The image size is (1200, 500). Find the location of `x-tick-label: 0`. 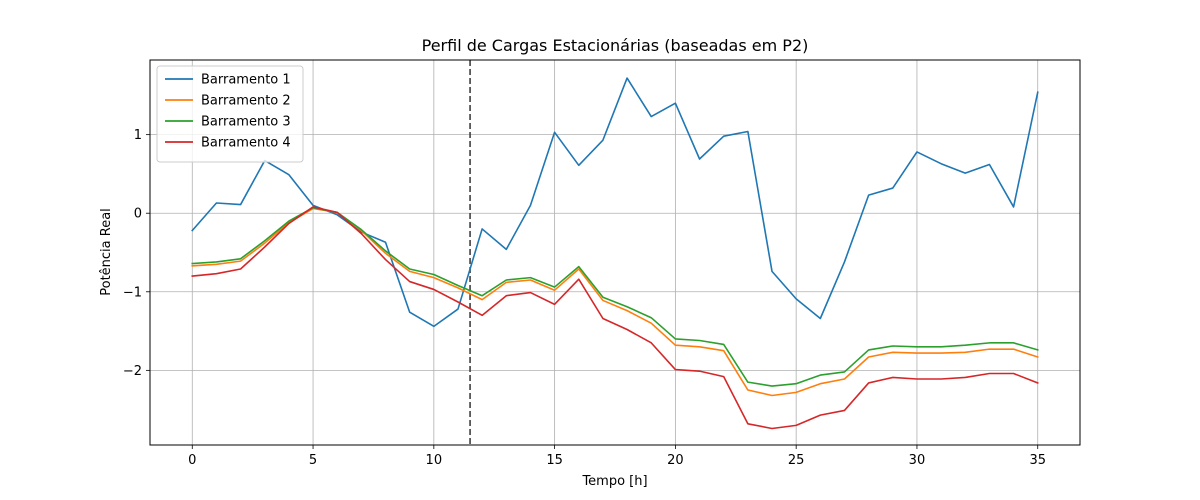

x-tick-label: 0 is located at coordinates (192, 460).